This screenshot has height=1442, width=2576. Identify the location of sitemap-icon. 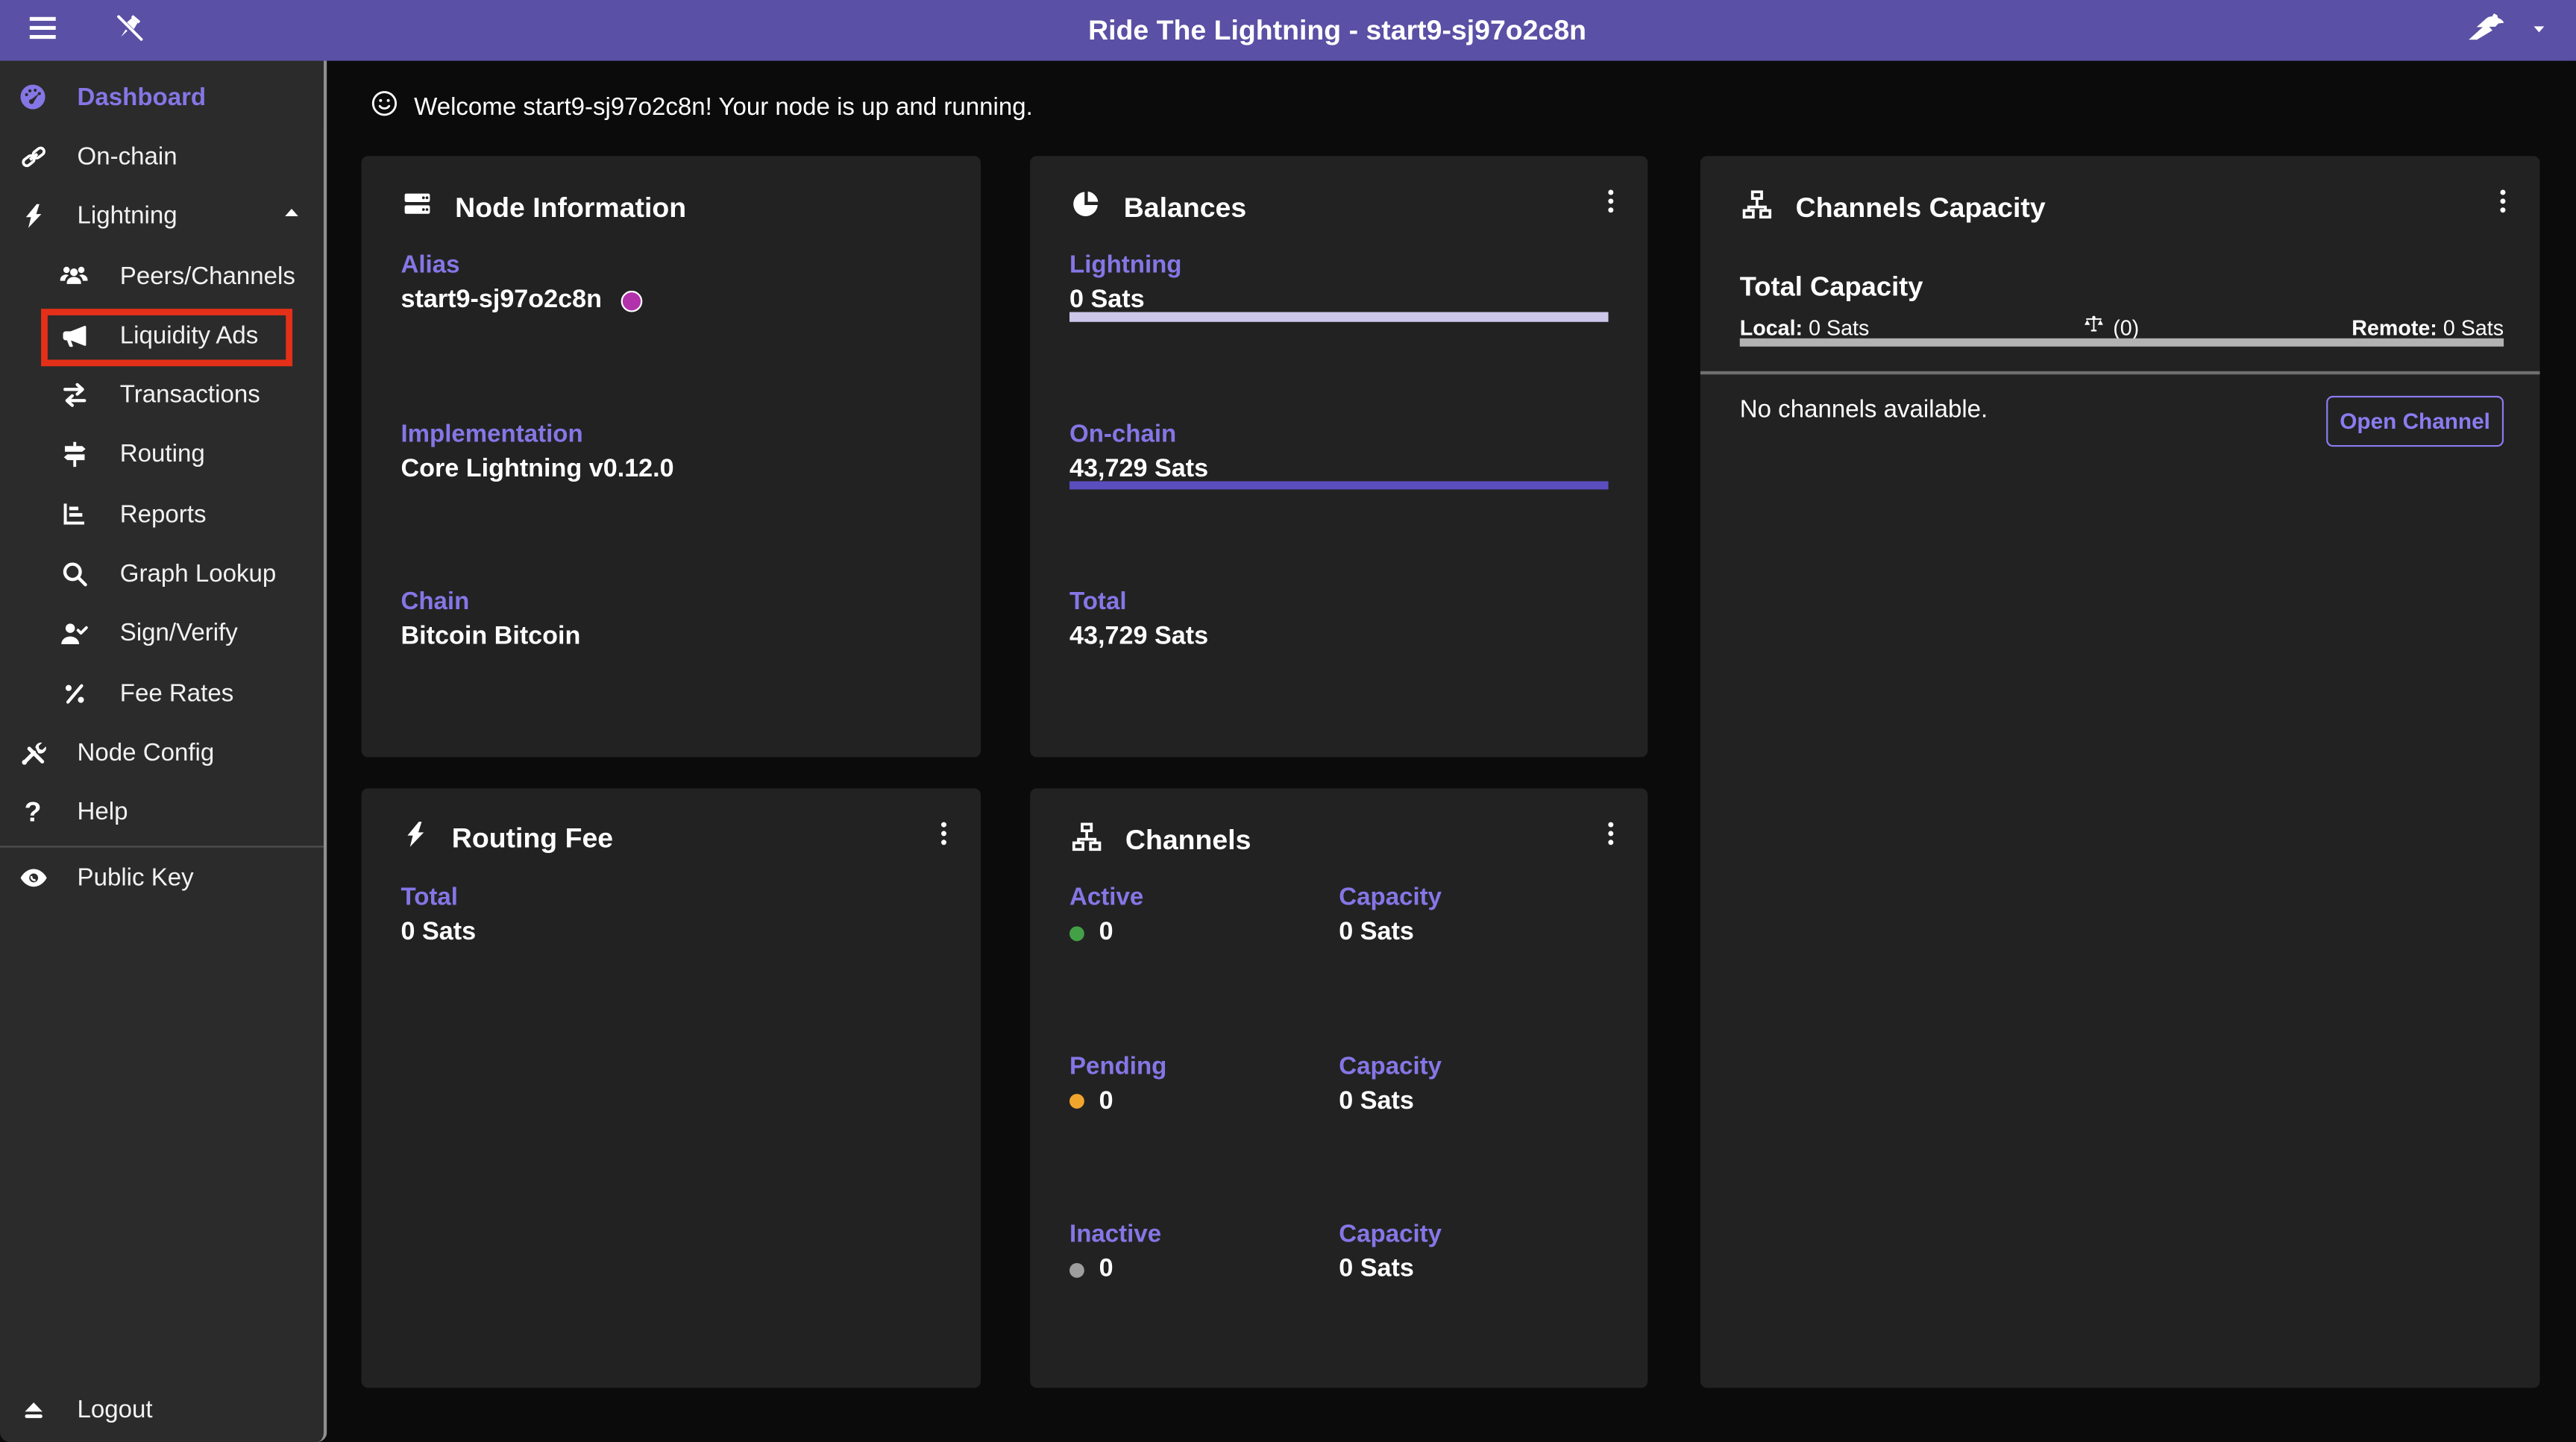
(1087, 840).